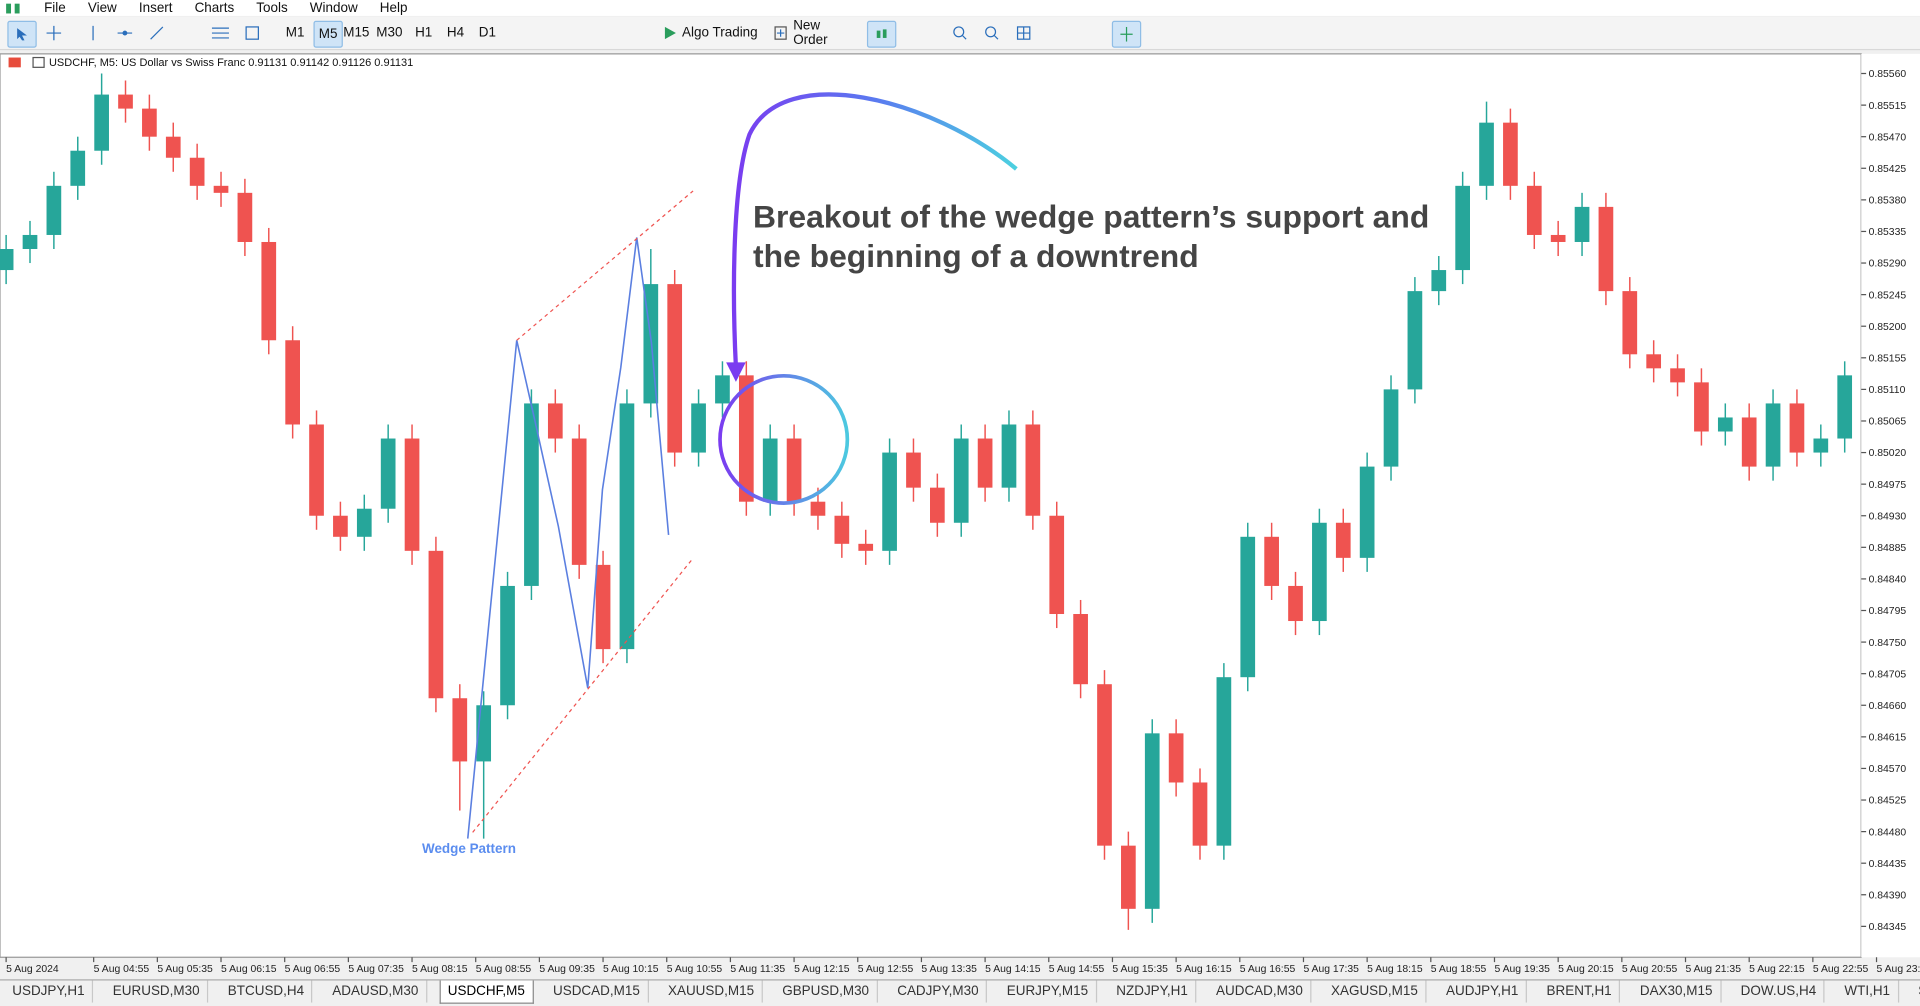  Describe the element at coordinates (295, 33) in the screenshot. I see `timeframe-button: M1` at that location.